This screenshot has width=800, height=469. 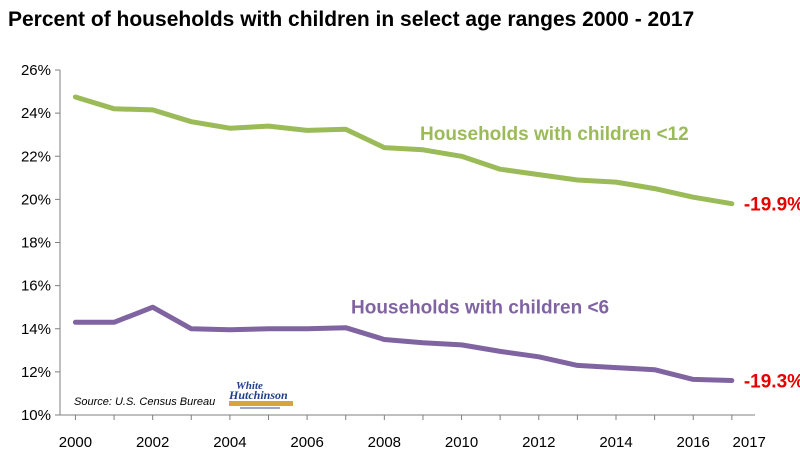 What do you see at coordinates (36, 199) in the screenshot?
I see `y-tick-label: 20%` at bounding box center [36, 199].